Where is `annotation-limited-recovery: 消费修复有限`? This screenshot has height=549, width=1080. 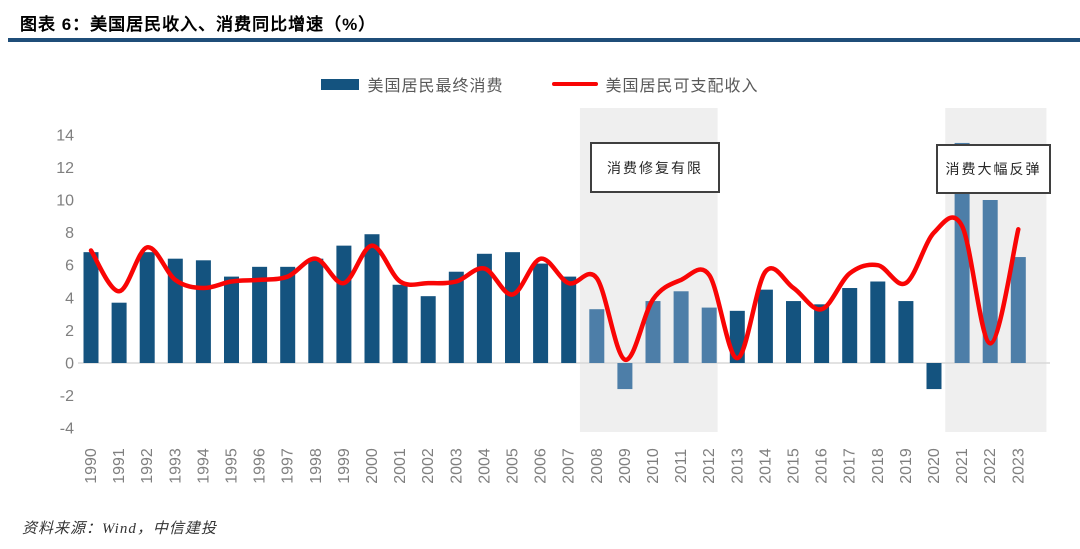
annotation-limited-recovery: 消费修复有限 is located at coordinates (655, 167).